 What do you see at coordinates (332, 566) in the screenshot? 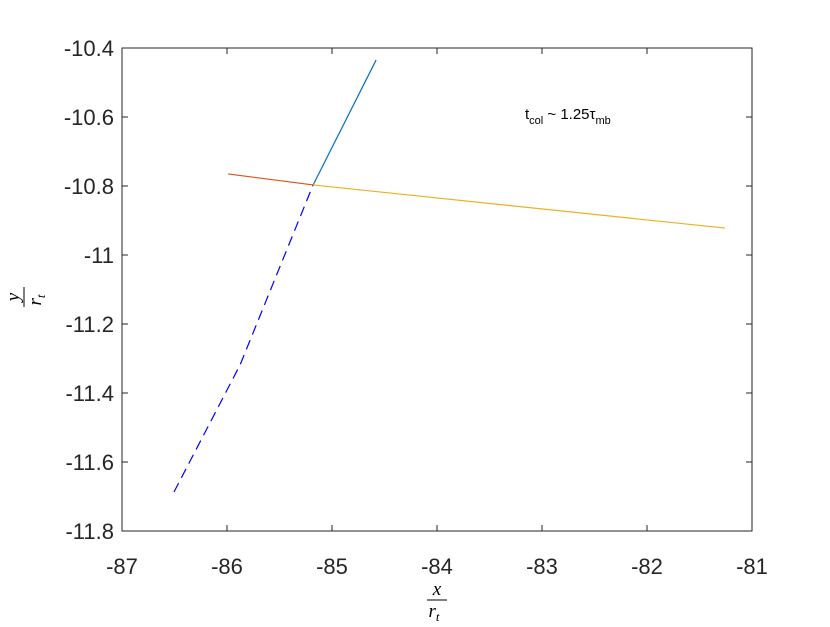
I see `x-tick-label: -85` at bounding box center [332, 566].